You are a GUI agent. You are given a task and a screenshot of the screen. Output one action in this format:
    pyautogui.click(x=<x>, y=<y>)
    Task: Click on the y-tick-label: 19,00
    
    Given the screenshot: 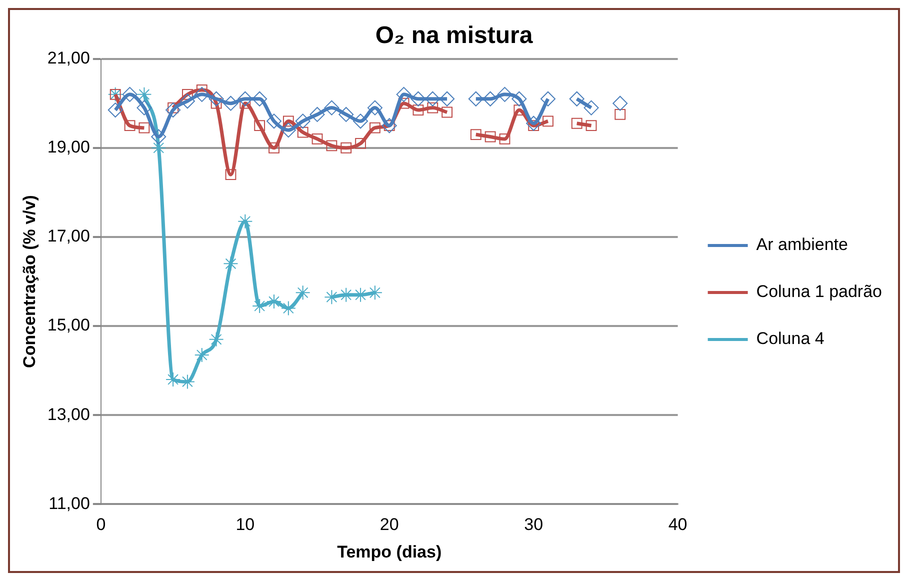 What is the action you would take?
    pyautogui.click(x=68, y=147)
    